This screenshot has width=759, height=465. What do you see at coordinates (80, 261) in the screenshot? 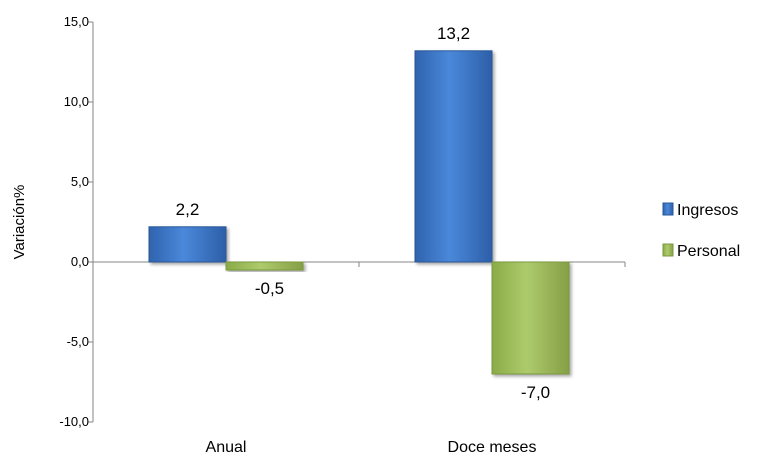
I see `y-tick-label: 0,0` at bounding box center [80, 261].